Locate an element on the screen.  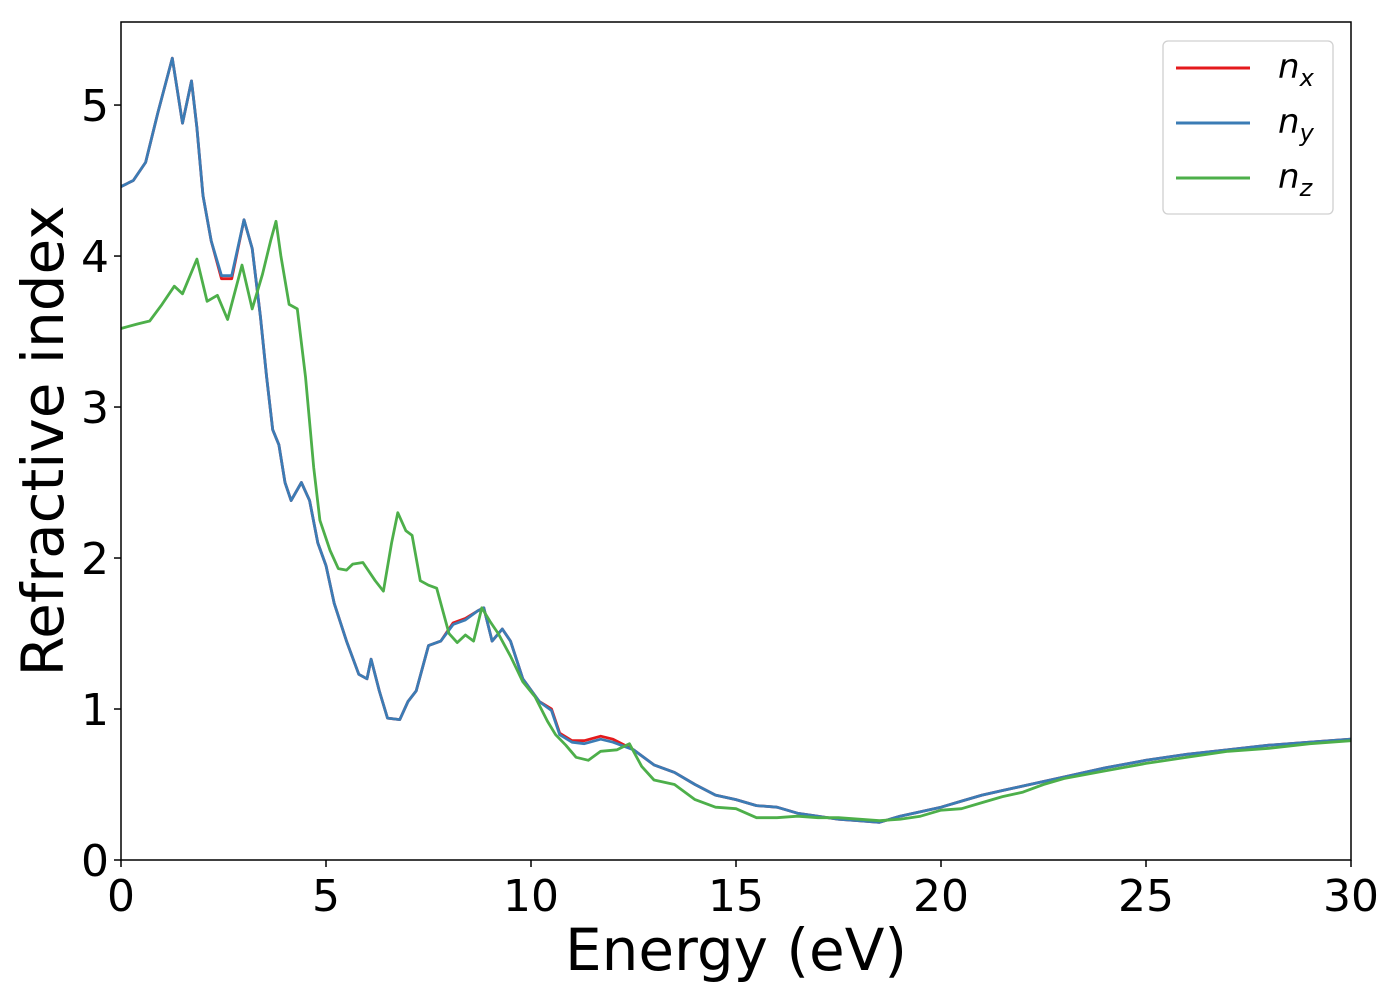
y-tick-label: 2 is located at coordinates (95, 559).